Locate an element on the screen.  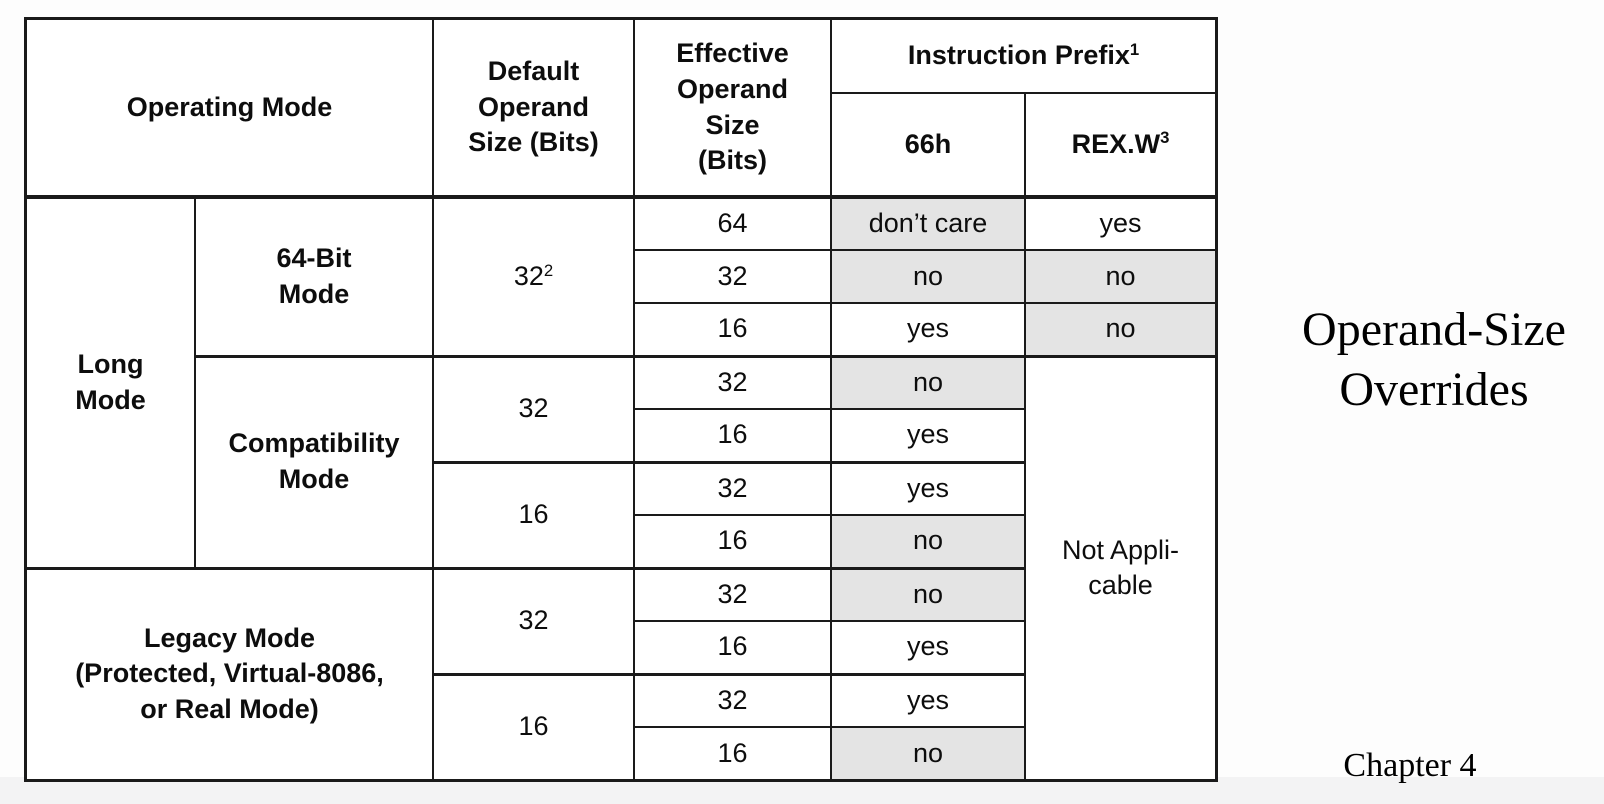
cell-66h: don’t care is located at coordinates (928, 223).